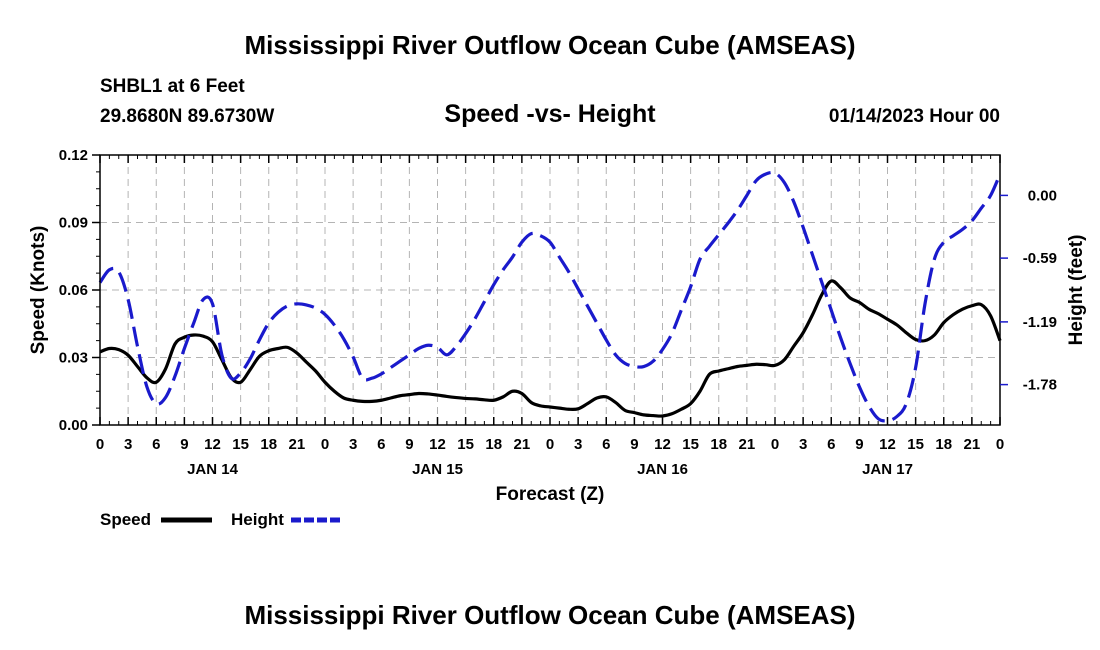 This screenshot has height=650, width=1100. Describe the element at coordinates (221, 519) in the screenshot. I see `legend: Speed Height` at that location.